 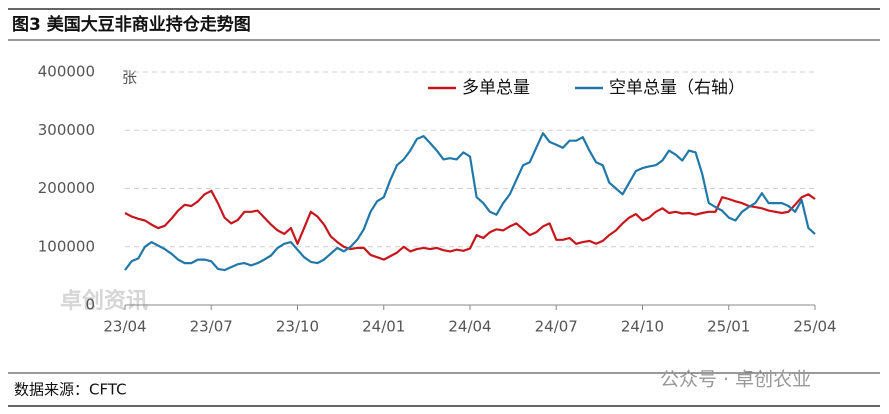 I want to click on x-tick-label: 23/07, so click(x=211, y=327).